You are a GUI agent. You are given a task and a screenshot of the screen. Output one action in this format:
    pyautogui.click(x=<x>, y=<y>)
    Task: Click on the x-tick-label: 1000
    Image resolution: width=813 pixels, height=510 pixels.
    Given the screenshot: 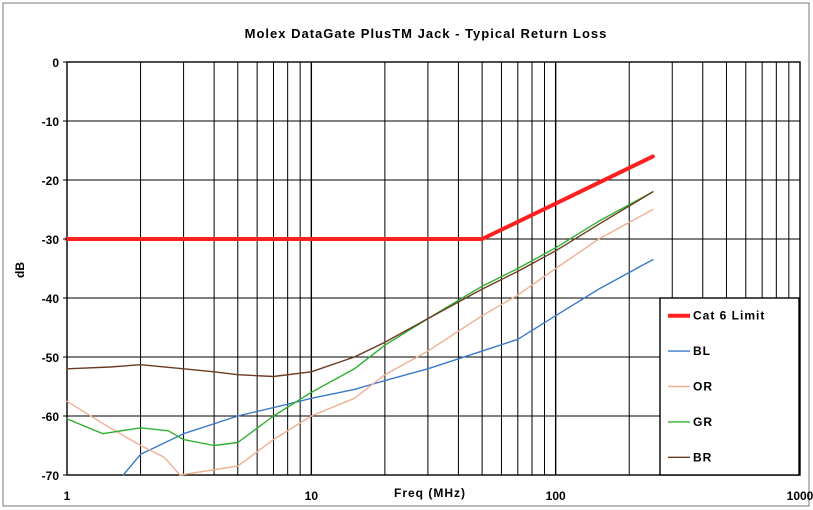 What is the action you would take?
    pyautogui.click(x=800, y=496)
    